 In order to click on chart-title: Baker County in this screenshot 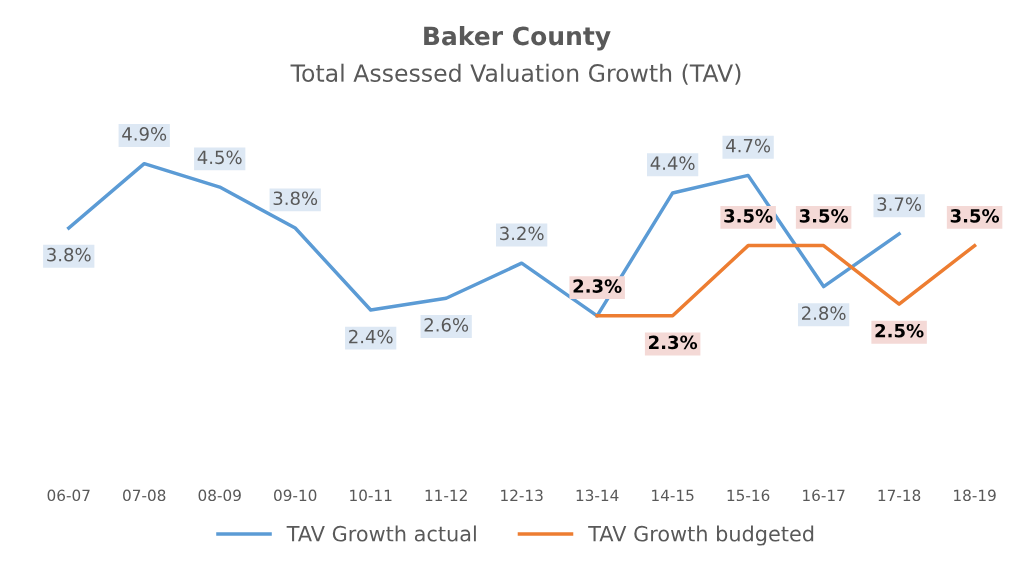, I will do `click(517, 38)`.